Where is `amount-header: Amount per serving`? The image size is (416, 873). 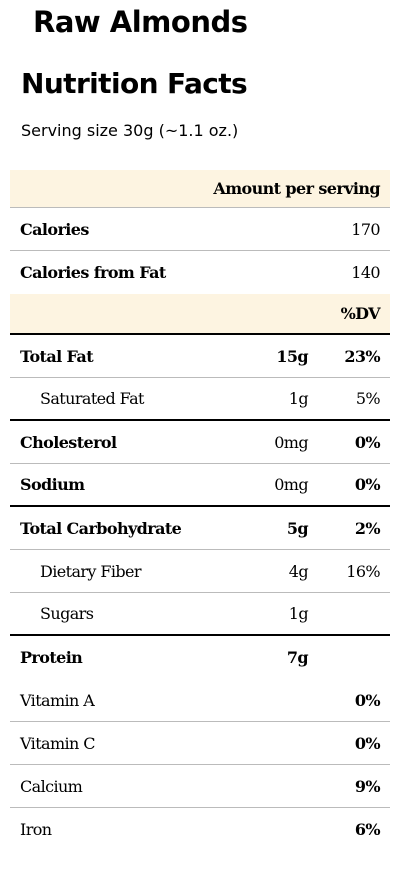 amount-header: Amount per serving is located at coordinates (296, 188).